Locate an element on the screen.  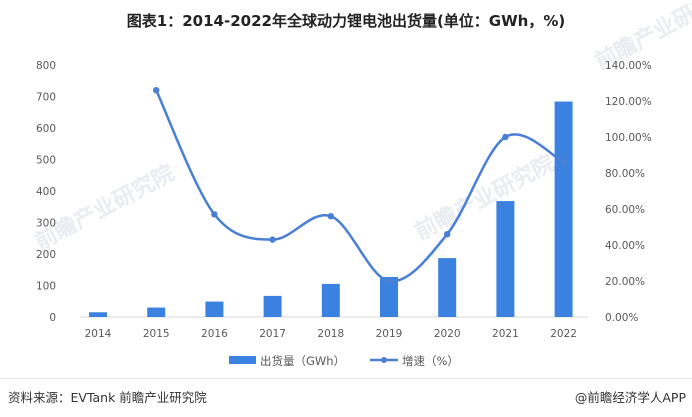
right-axis-tick: 20.00% is located at coordinates (625, 282).